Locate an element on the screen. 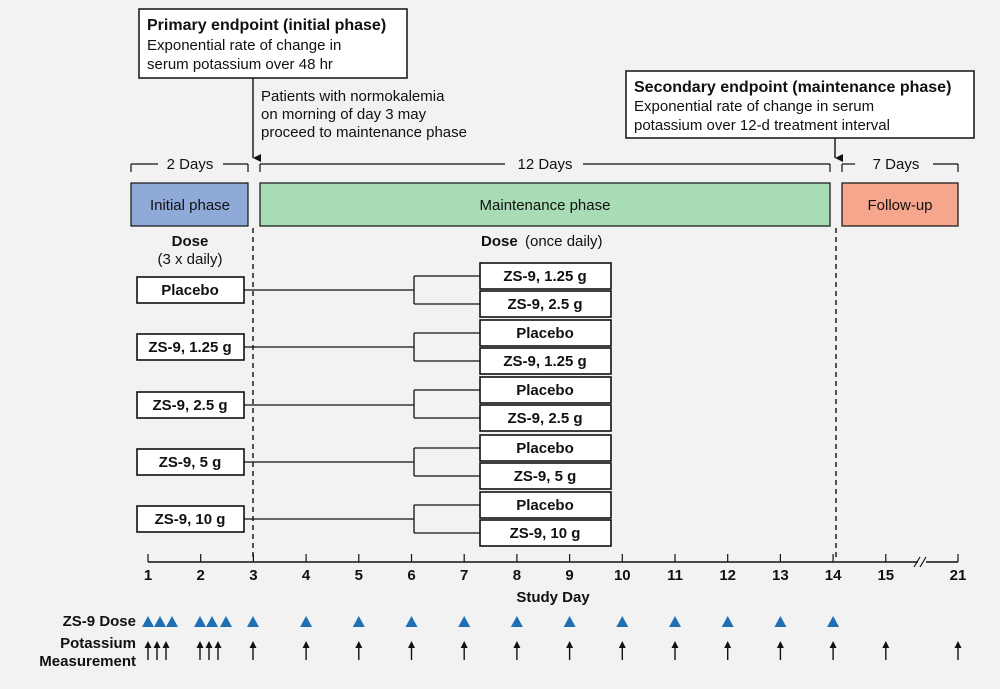  maintenance-arm-3-0: Placebo is located at coordinates (545, 448).